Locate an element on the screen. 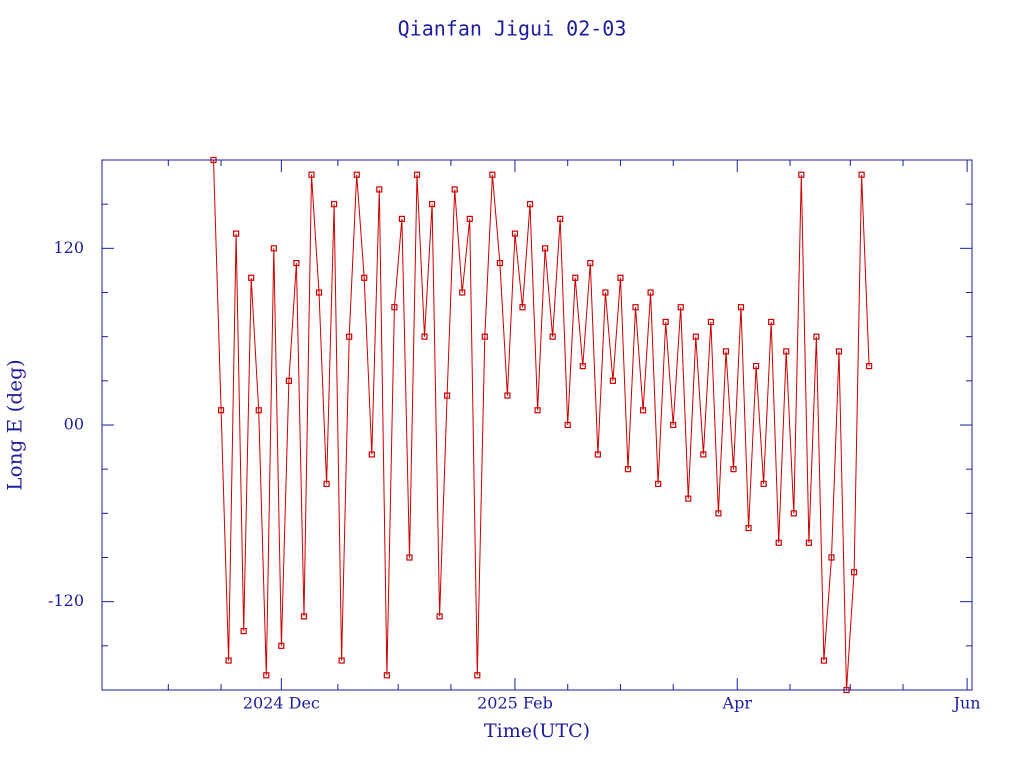 The height and width of the screenshot is (768, 1024). x-tick-label: 2024 Dec is located at coordinates (281, 703).